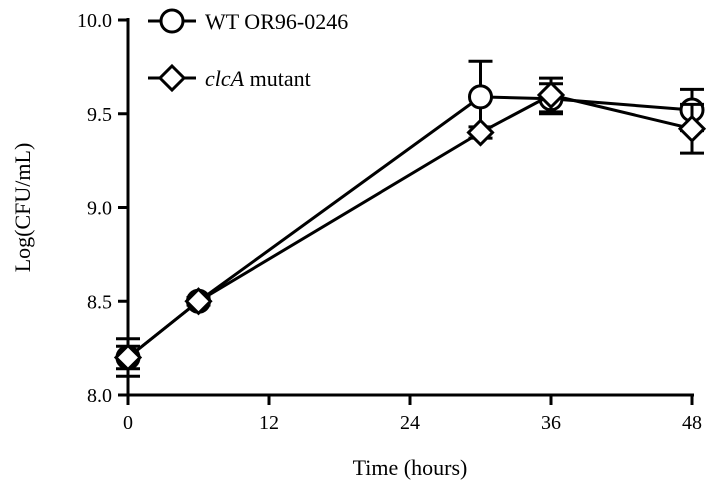 Image resolution: width=709 pixels, height=495 pixels. What do you see at coordinates (248, 50) in the screenshot?
I see `legend: WT OR96-0246 clcA mutant` at bounding box center [248, 50].